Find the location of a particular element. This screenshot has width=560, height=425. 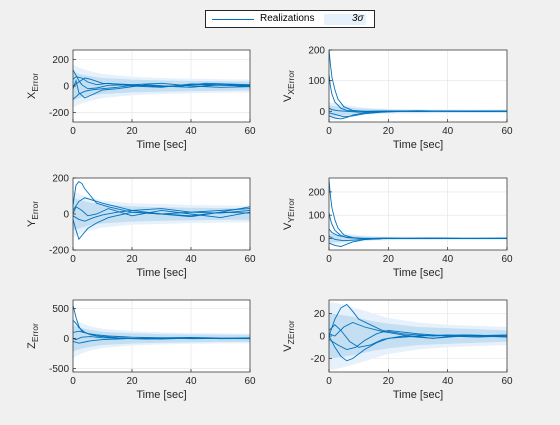

y-axis-label: ZError is located at coordinates (33, 336).